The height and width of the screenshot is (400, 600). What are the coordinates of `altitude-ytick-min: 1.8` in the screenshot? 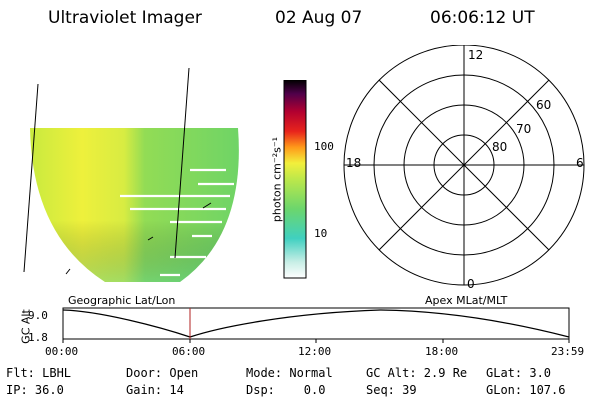 It's located at (38, 337).